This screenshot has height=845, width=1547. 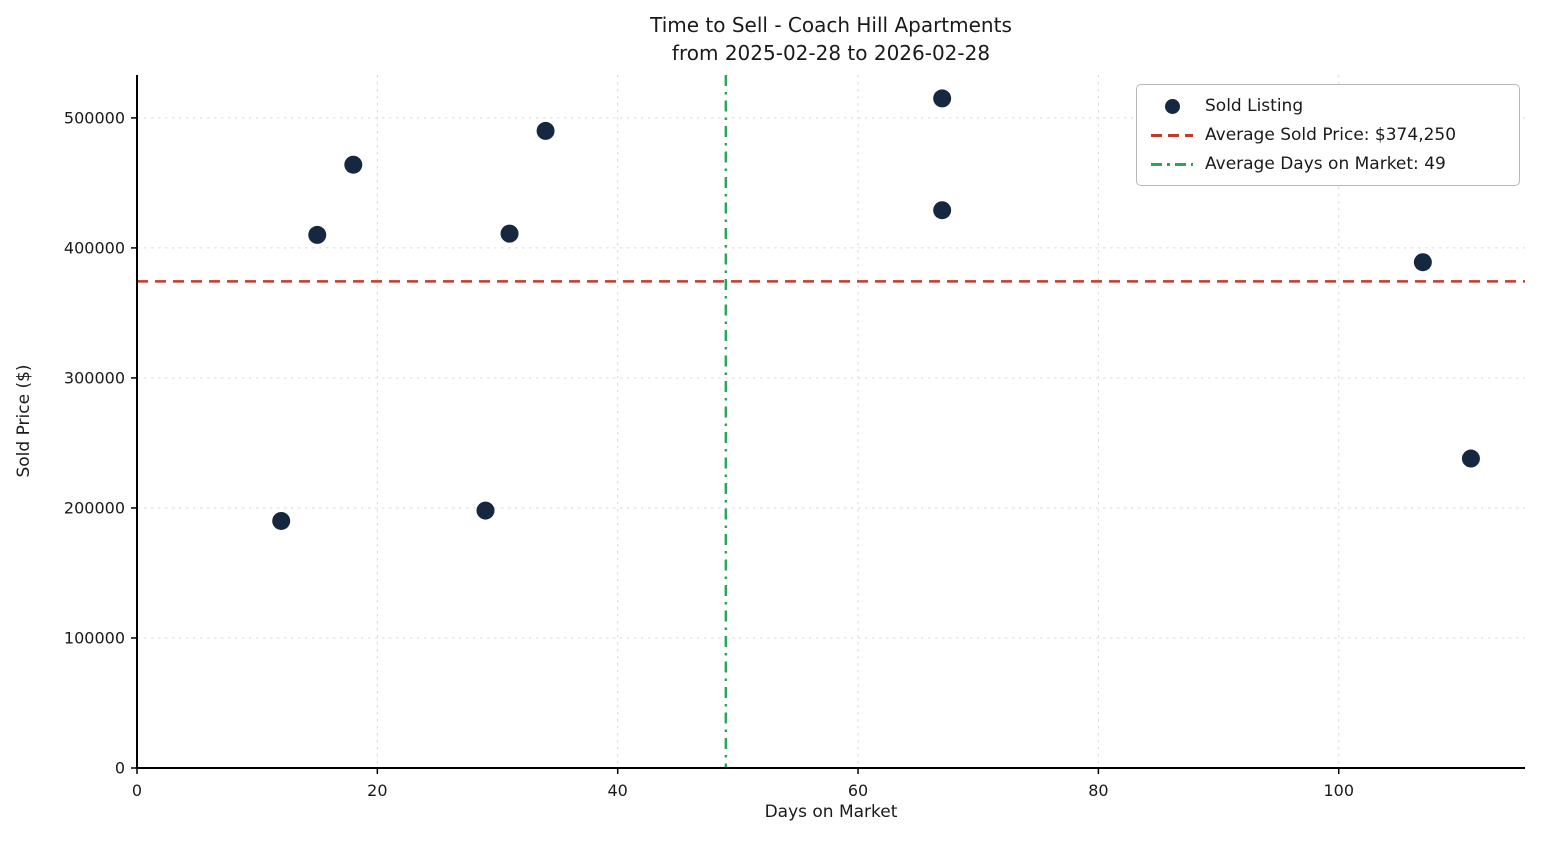 I want to click on legend-entry-avg-price: Average Sold Price: $374,250, so click(x=1328, y=135).